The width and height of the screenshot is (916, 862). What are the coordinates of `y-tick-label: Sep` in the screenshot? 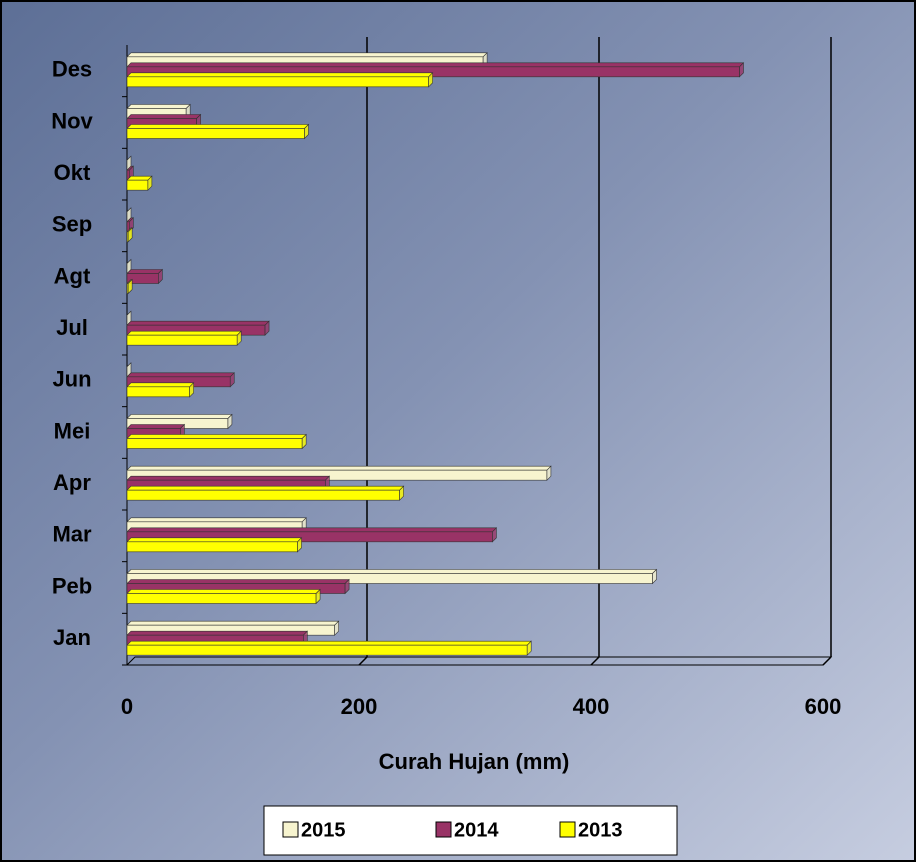 It's located at (72, 224).